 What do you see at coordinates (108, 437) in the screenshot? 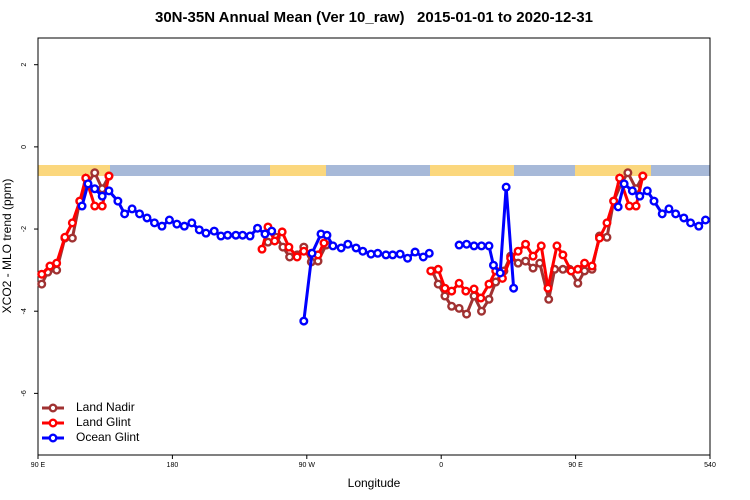
I see `legend-label: Ocean Glint` at bounding box center [108, 437].